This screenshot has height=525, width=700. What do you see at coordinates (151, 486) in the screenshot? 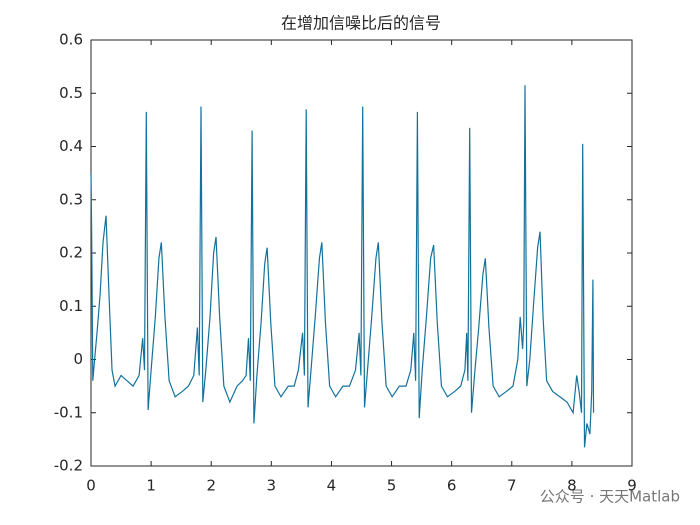
I see `x-tick-label: 1` at bounding box center [151, 486].